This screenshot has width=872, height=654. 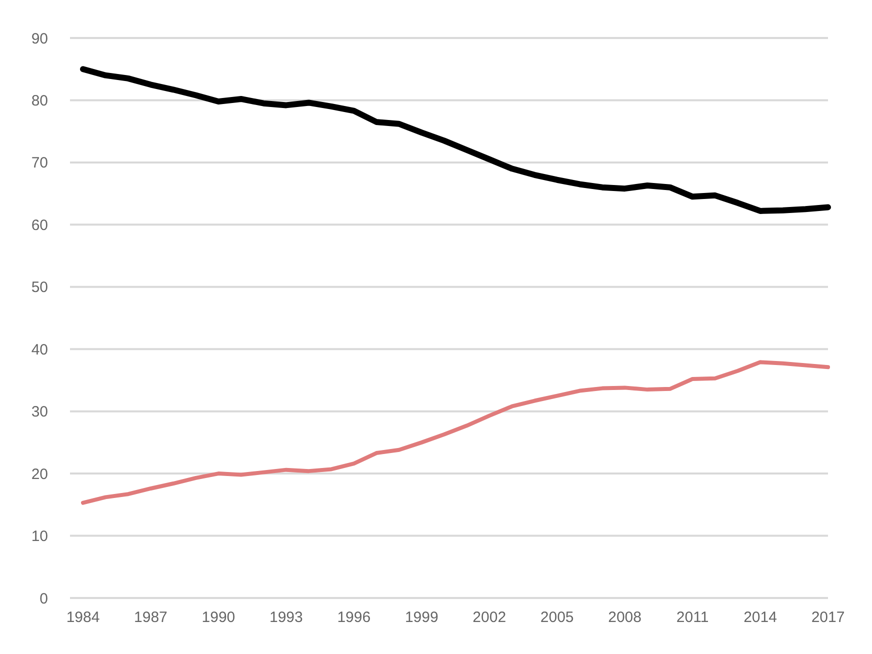 I want to click on y-tick-label: 40, so click(x=39, y=349).